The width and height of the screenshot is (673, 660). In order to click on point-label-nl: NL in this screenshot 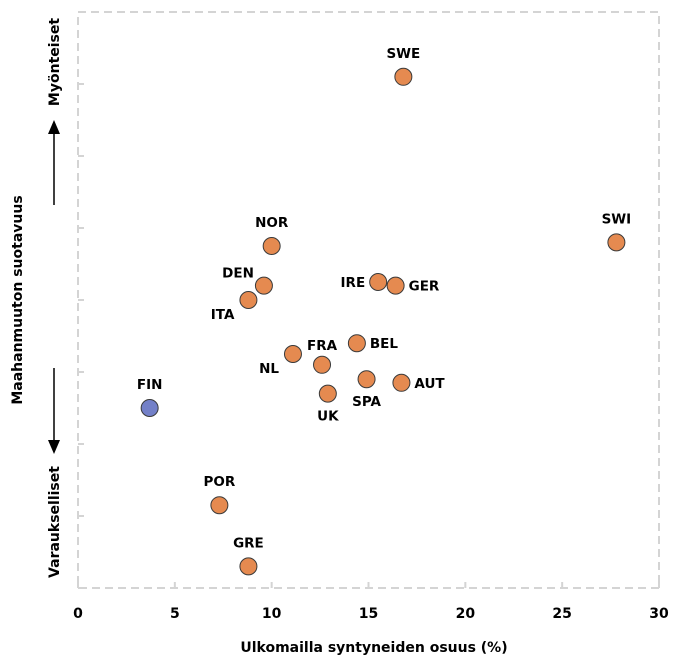, I will do `click(269, 369)`.